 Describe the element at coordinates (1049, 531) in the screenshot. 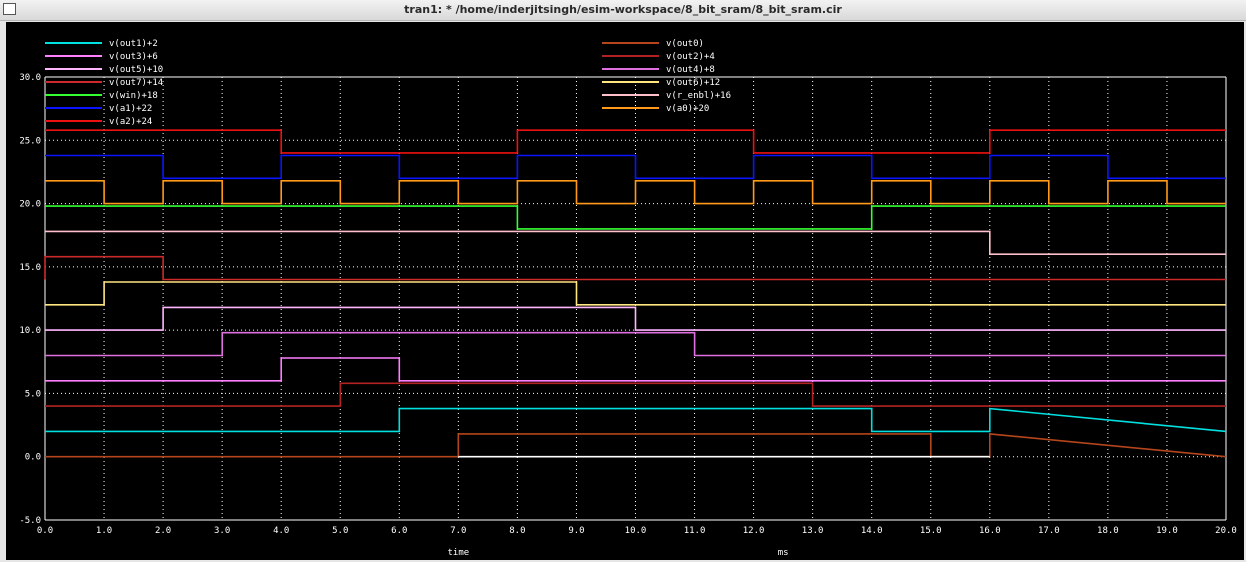

I see `x-tick-label: 17.0` at that location.